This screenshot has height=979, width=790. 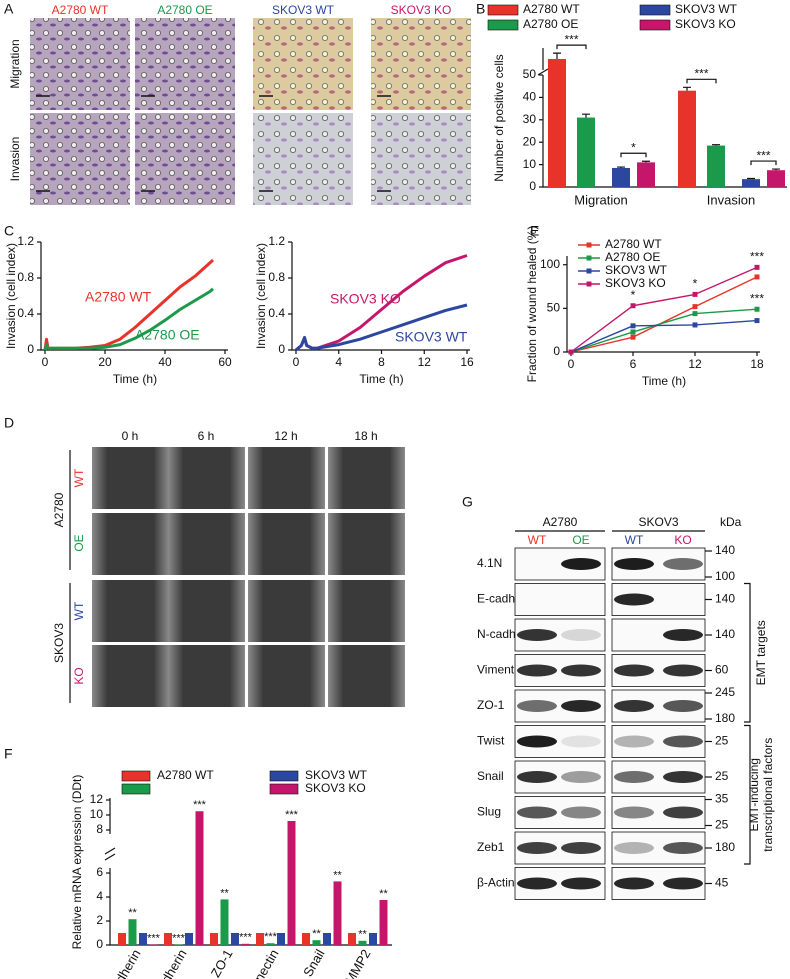 What do you see at coordinates (77, 862) in the screenshot?
I see `y-axis-label: Relative mRNA expression (DDt)` at bounding box center [77, 862].